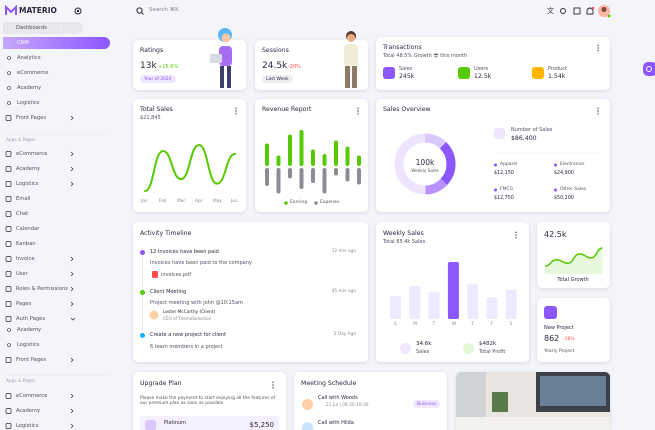  Describe the element at coordinates (25, 258) in the screenshot. I see `nav-item: Invoice` at that location.